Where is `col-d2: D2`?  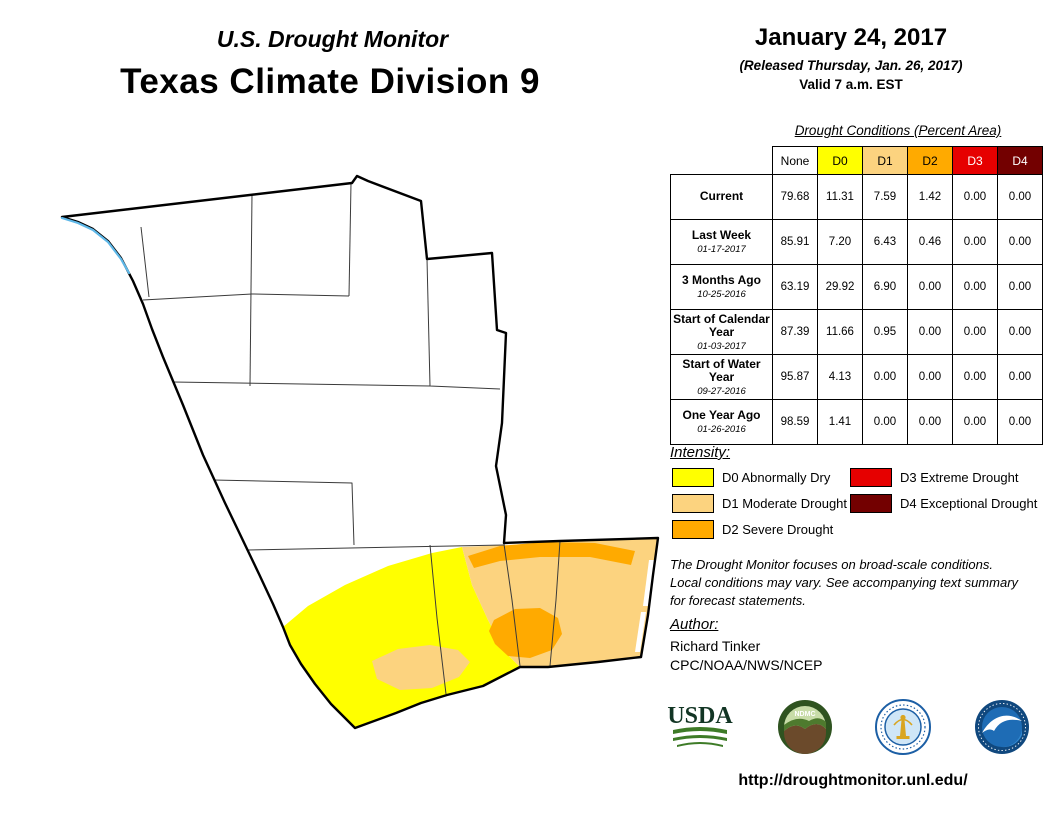 col-d2: D2 is located at coordinates (930, 160).